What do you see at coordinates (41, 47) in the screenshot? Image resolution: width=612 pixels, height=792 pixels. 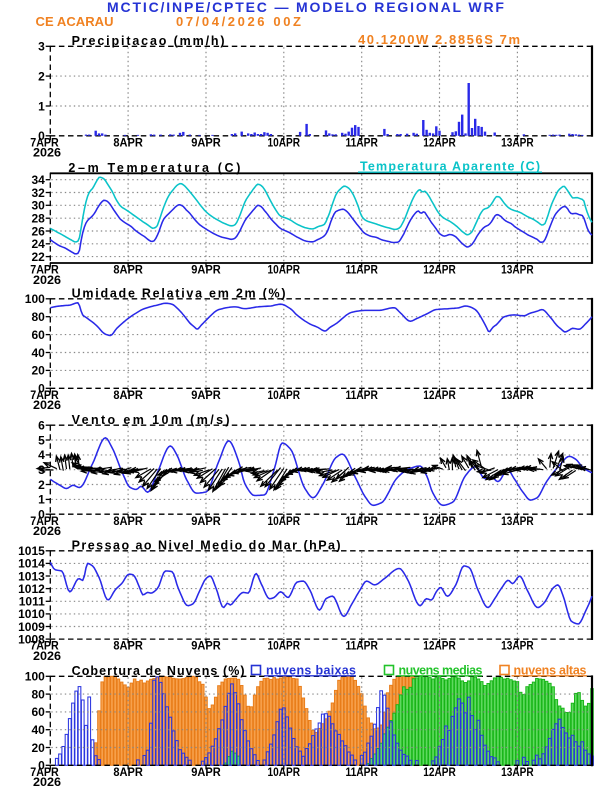 I see `svg-text: 3` at bounding box center [41, 47].